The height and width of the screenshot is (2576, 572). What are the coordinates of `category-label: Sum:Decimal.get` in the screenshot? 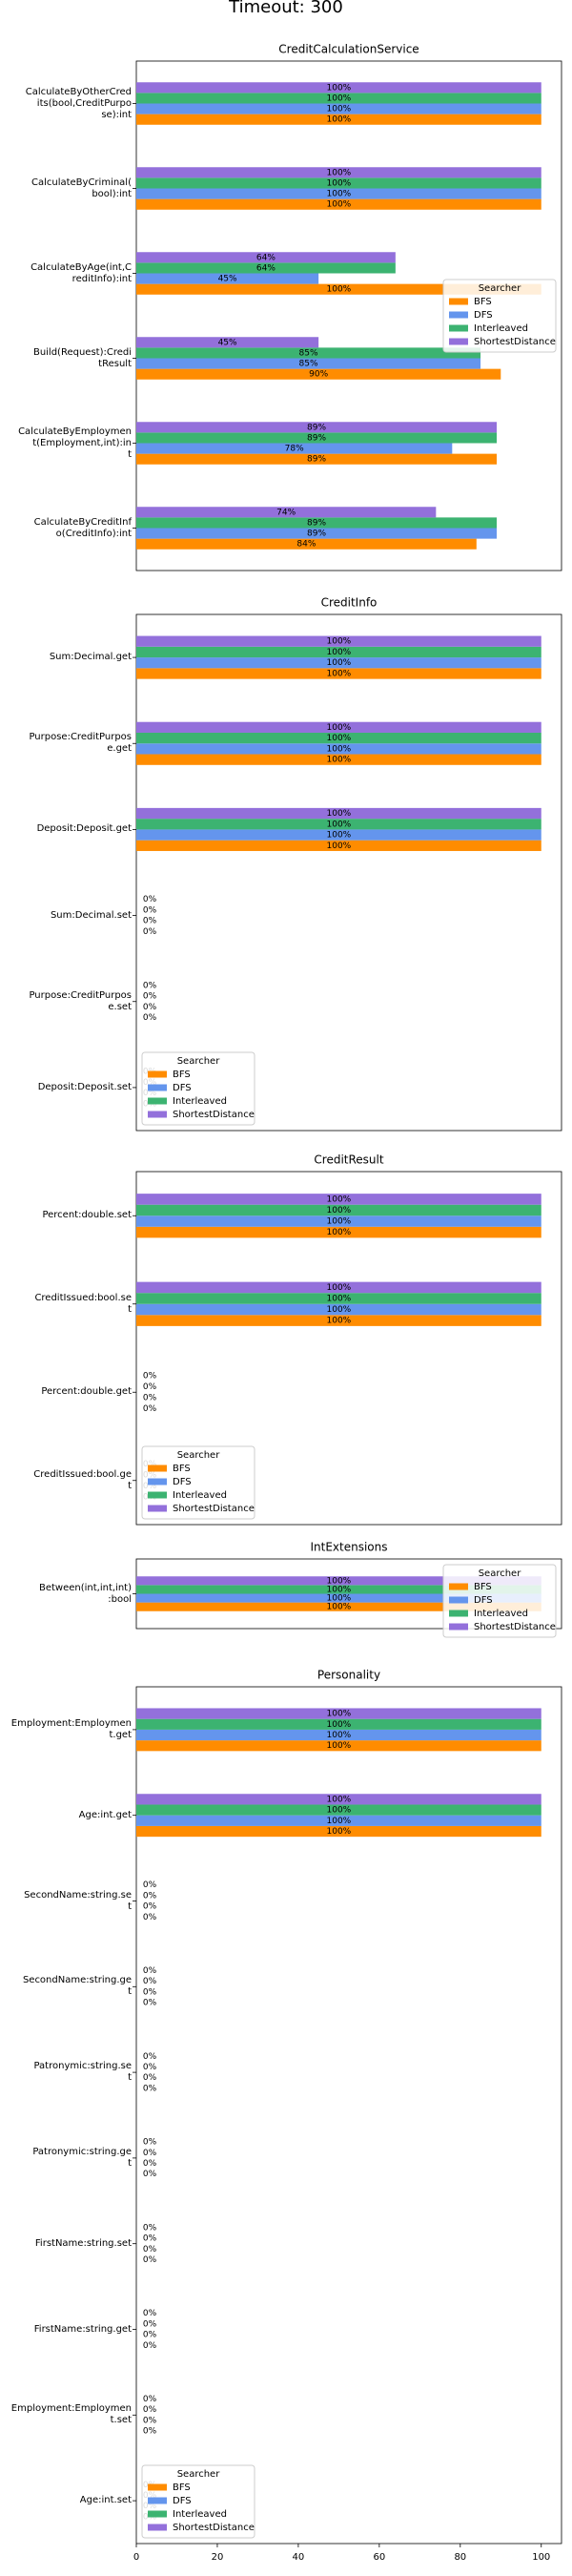 It's located at (90, 657).